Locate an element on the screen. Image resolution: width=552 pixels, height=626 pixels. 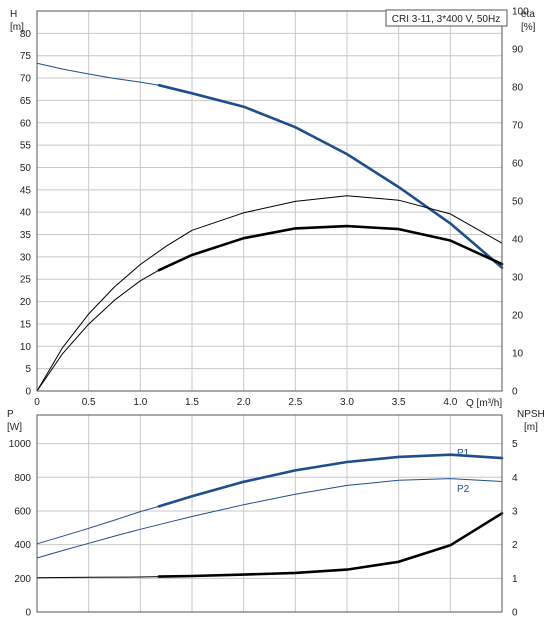
y-right-tick-label: 80 is located at coordinates (518, 88).